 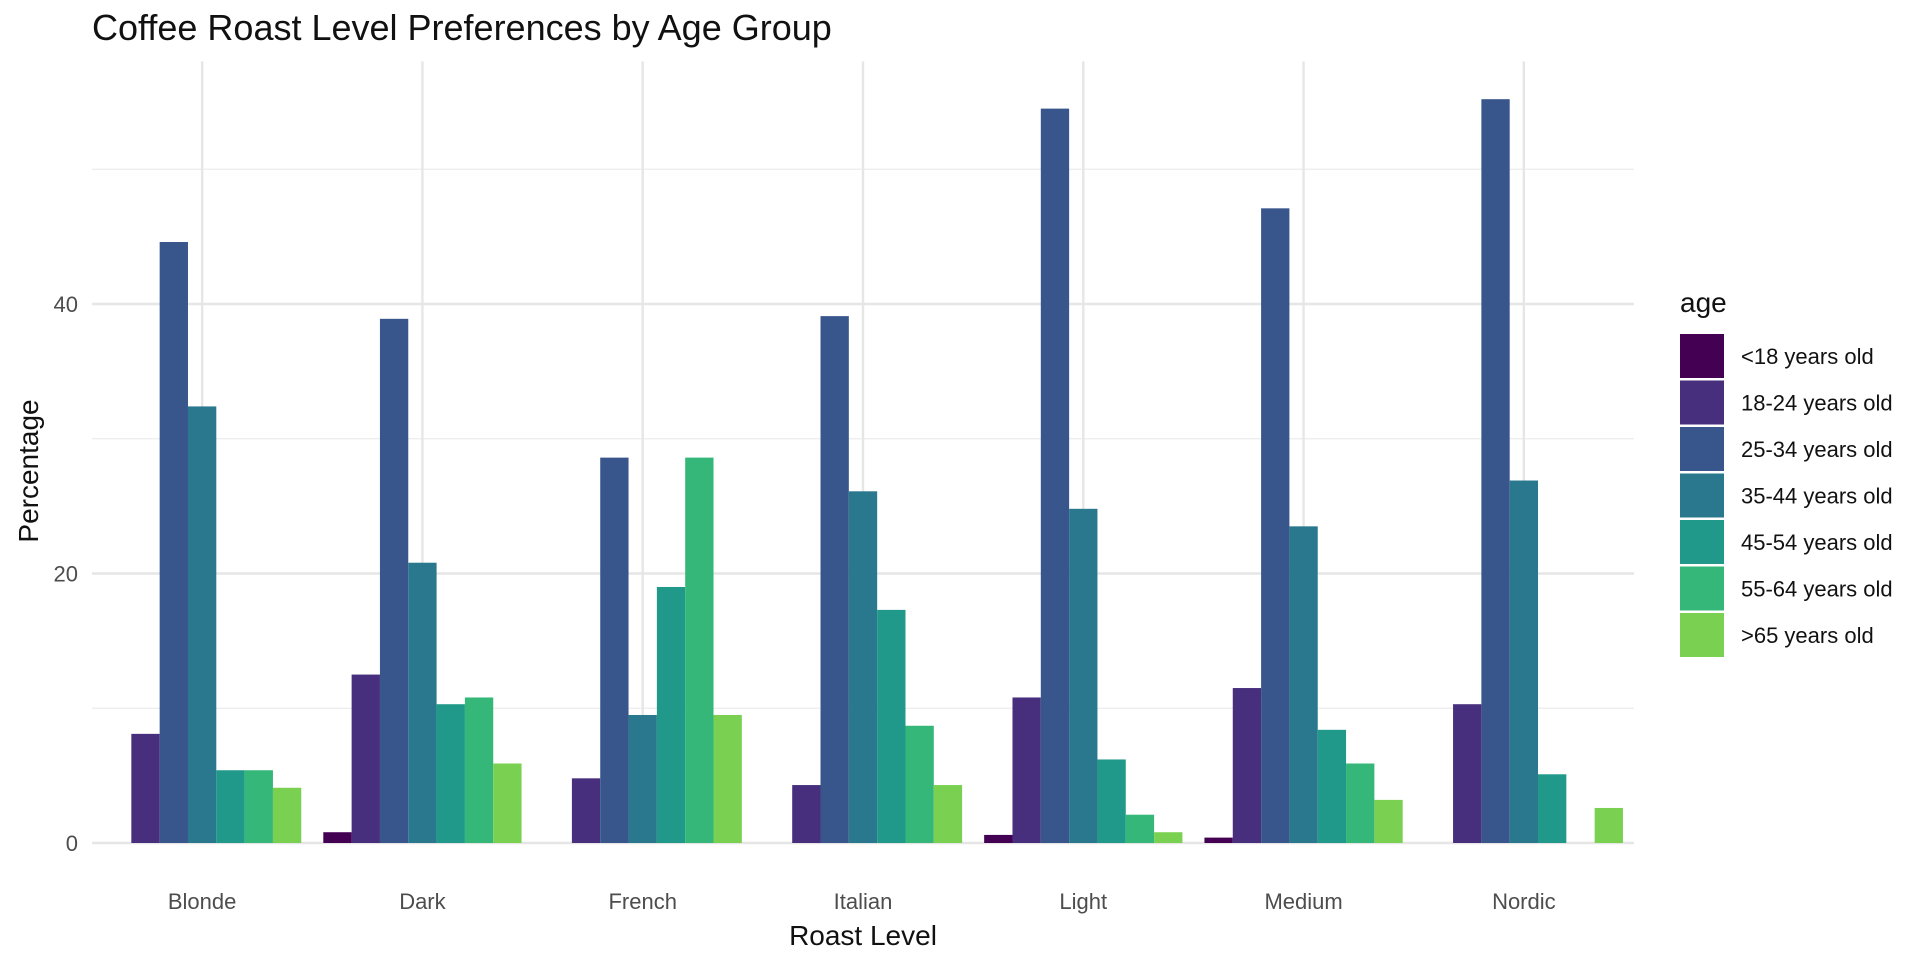 I want to click on legend-label: 35-44 years old, so click(x=1817, y=496).